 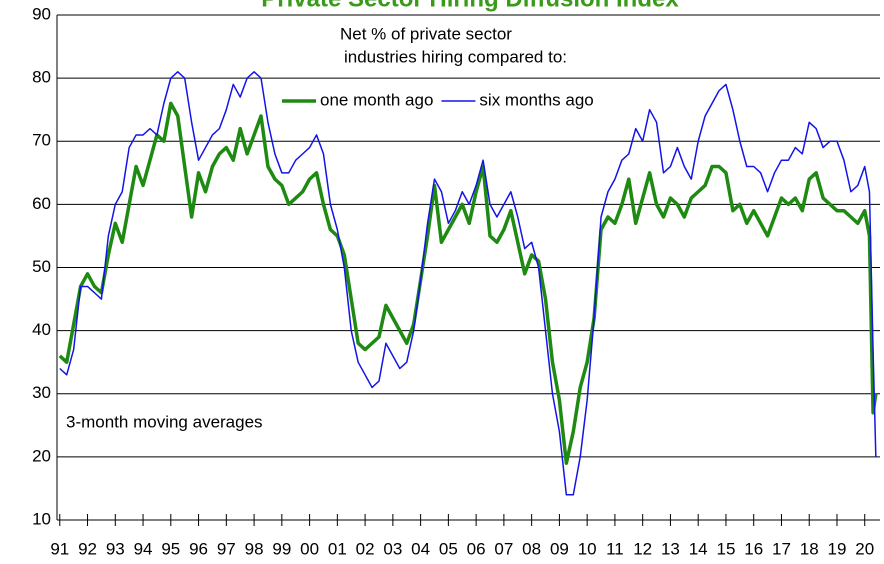 What do you see at coordinates (41, 140) in the screenshot?
I see `y-tick-label: 70` at bounding box center [41, 140].